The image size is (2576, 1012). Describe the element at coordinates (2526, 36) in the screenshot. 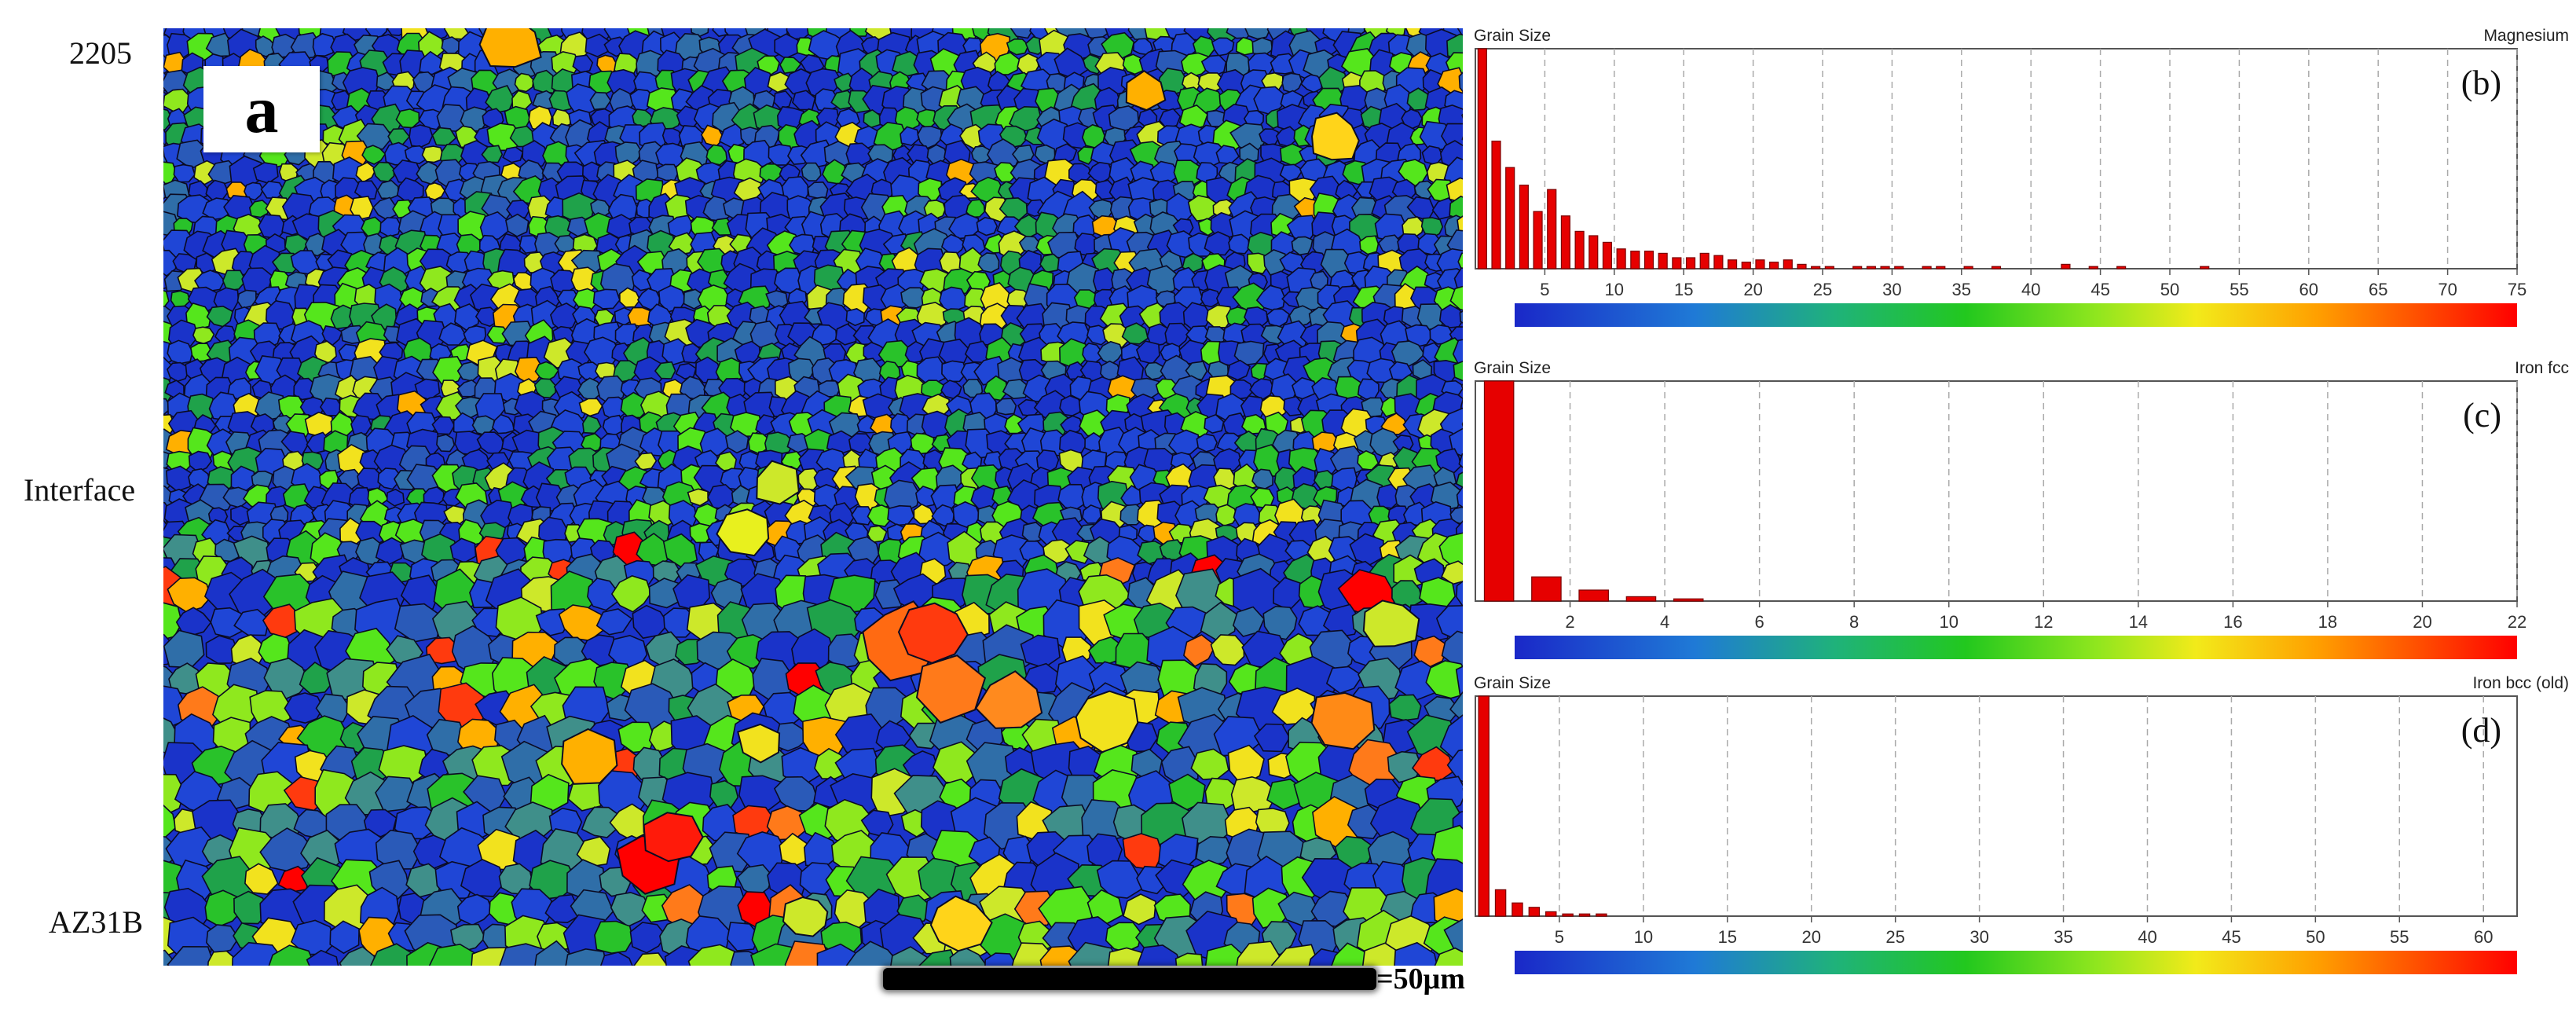

I see `histogram-phase: Magnesium` at that location.